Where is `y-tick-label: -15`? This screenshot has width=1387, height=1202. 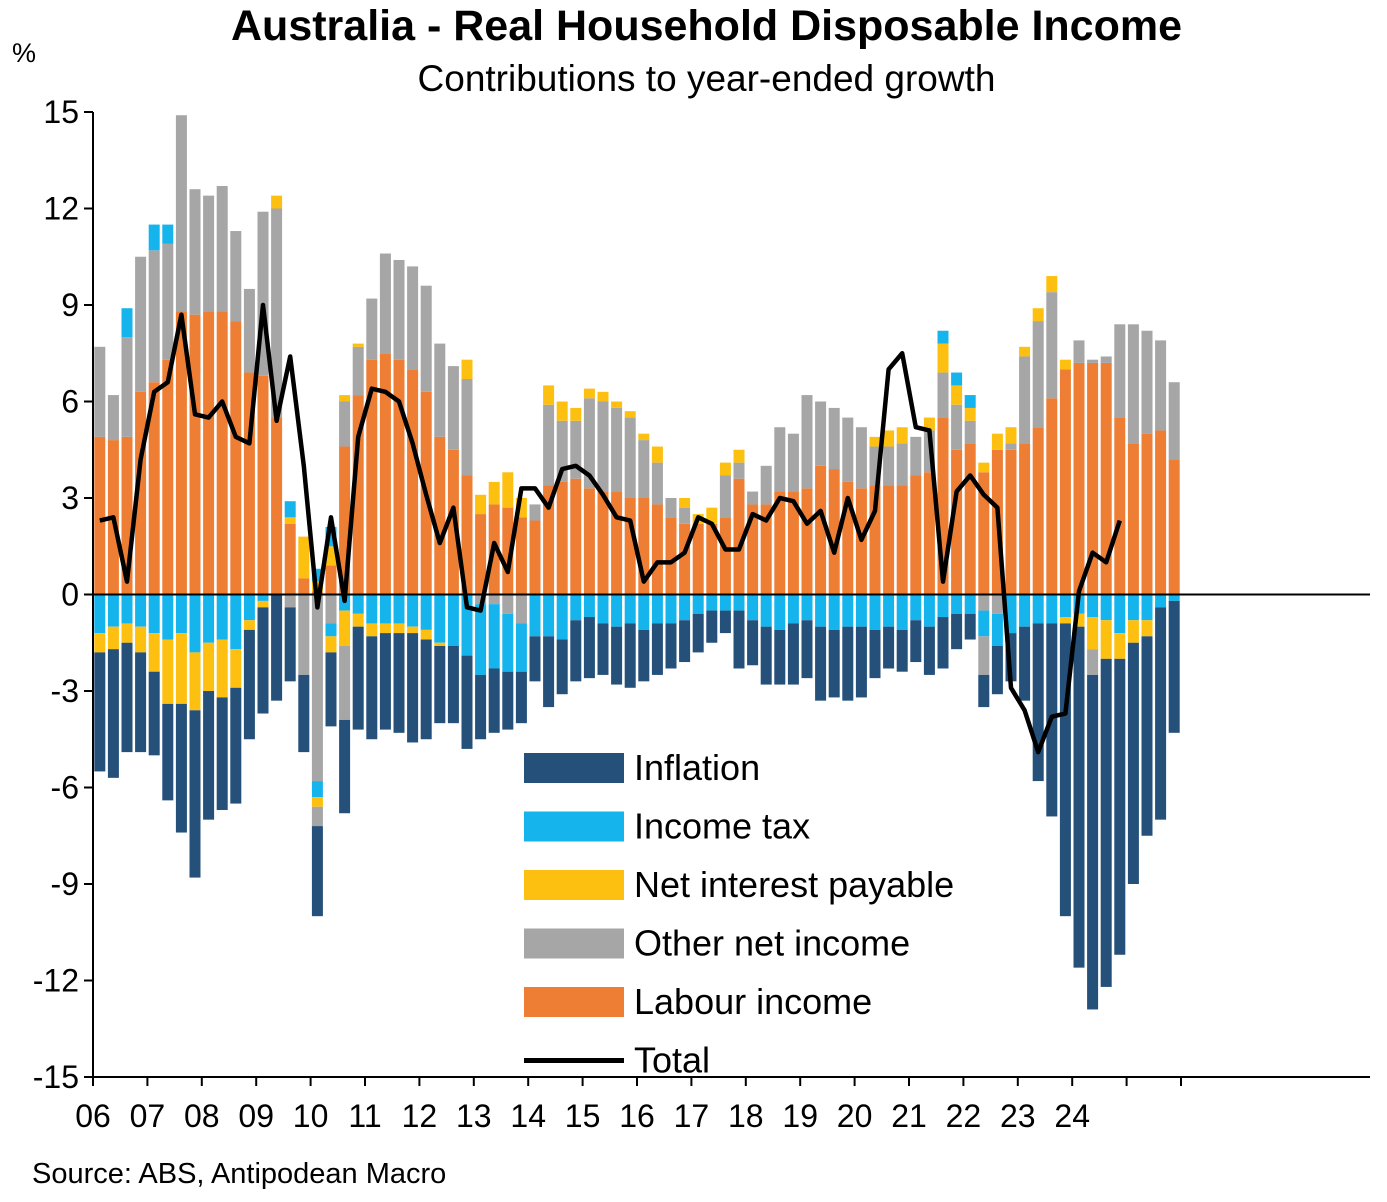
y-tick-label: -15 is located at coordinates (56, 1077).